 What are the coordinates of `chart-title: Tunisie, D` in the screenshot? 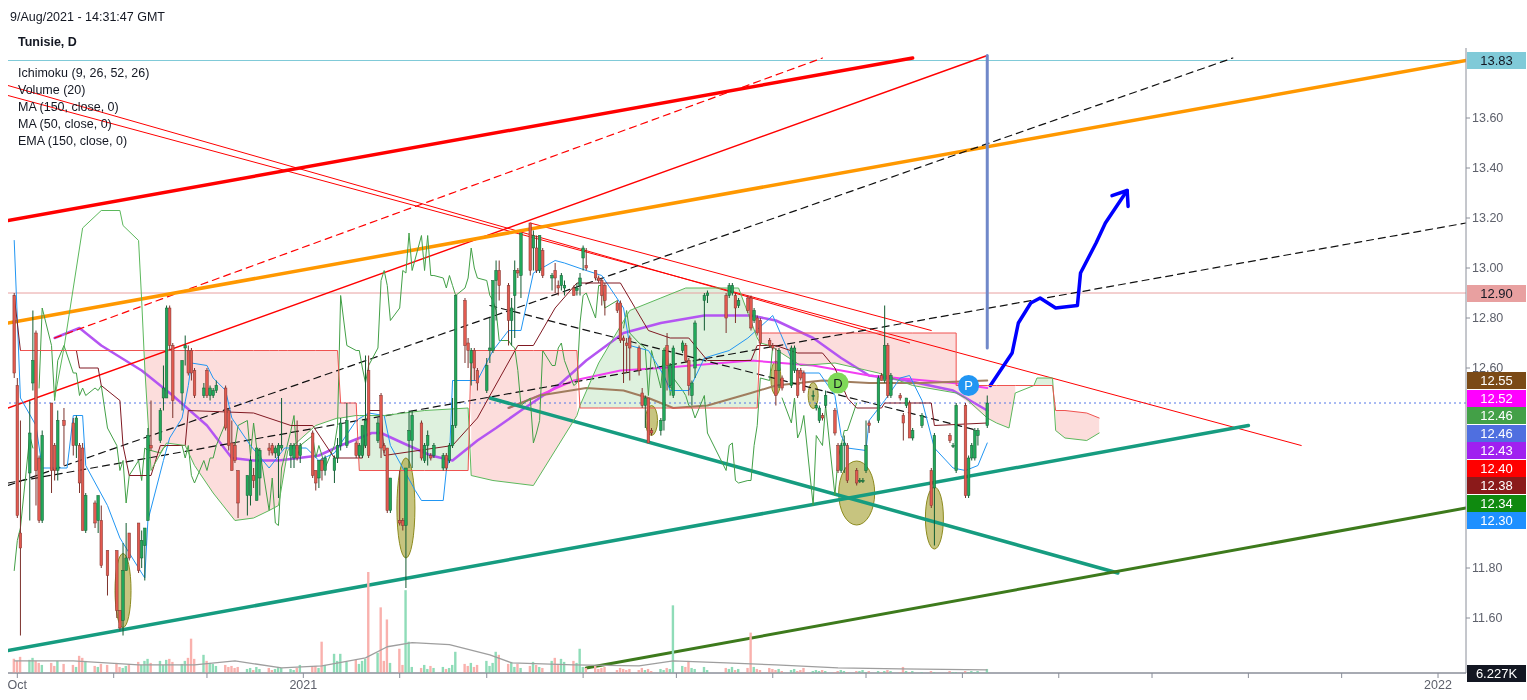 It's located at (47, 42).